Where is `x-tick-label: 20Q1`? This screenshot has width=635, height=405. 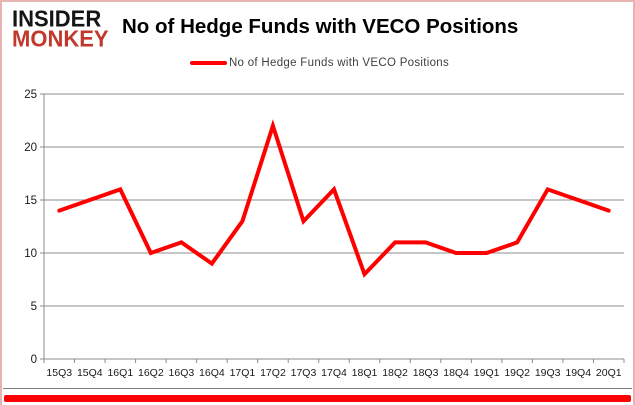 x-tick-label: 20Q1 is located at coordinates (609, 373).